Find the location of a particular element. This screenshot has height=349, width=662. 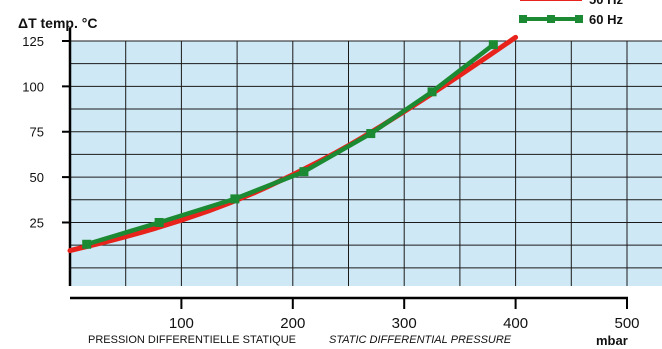

legend-label: 60 Hz is located at coordinates (606, 19).